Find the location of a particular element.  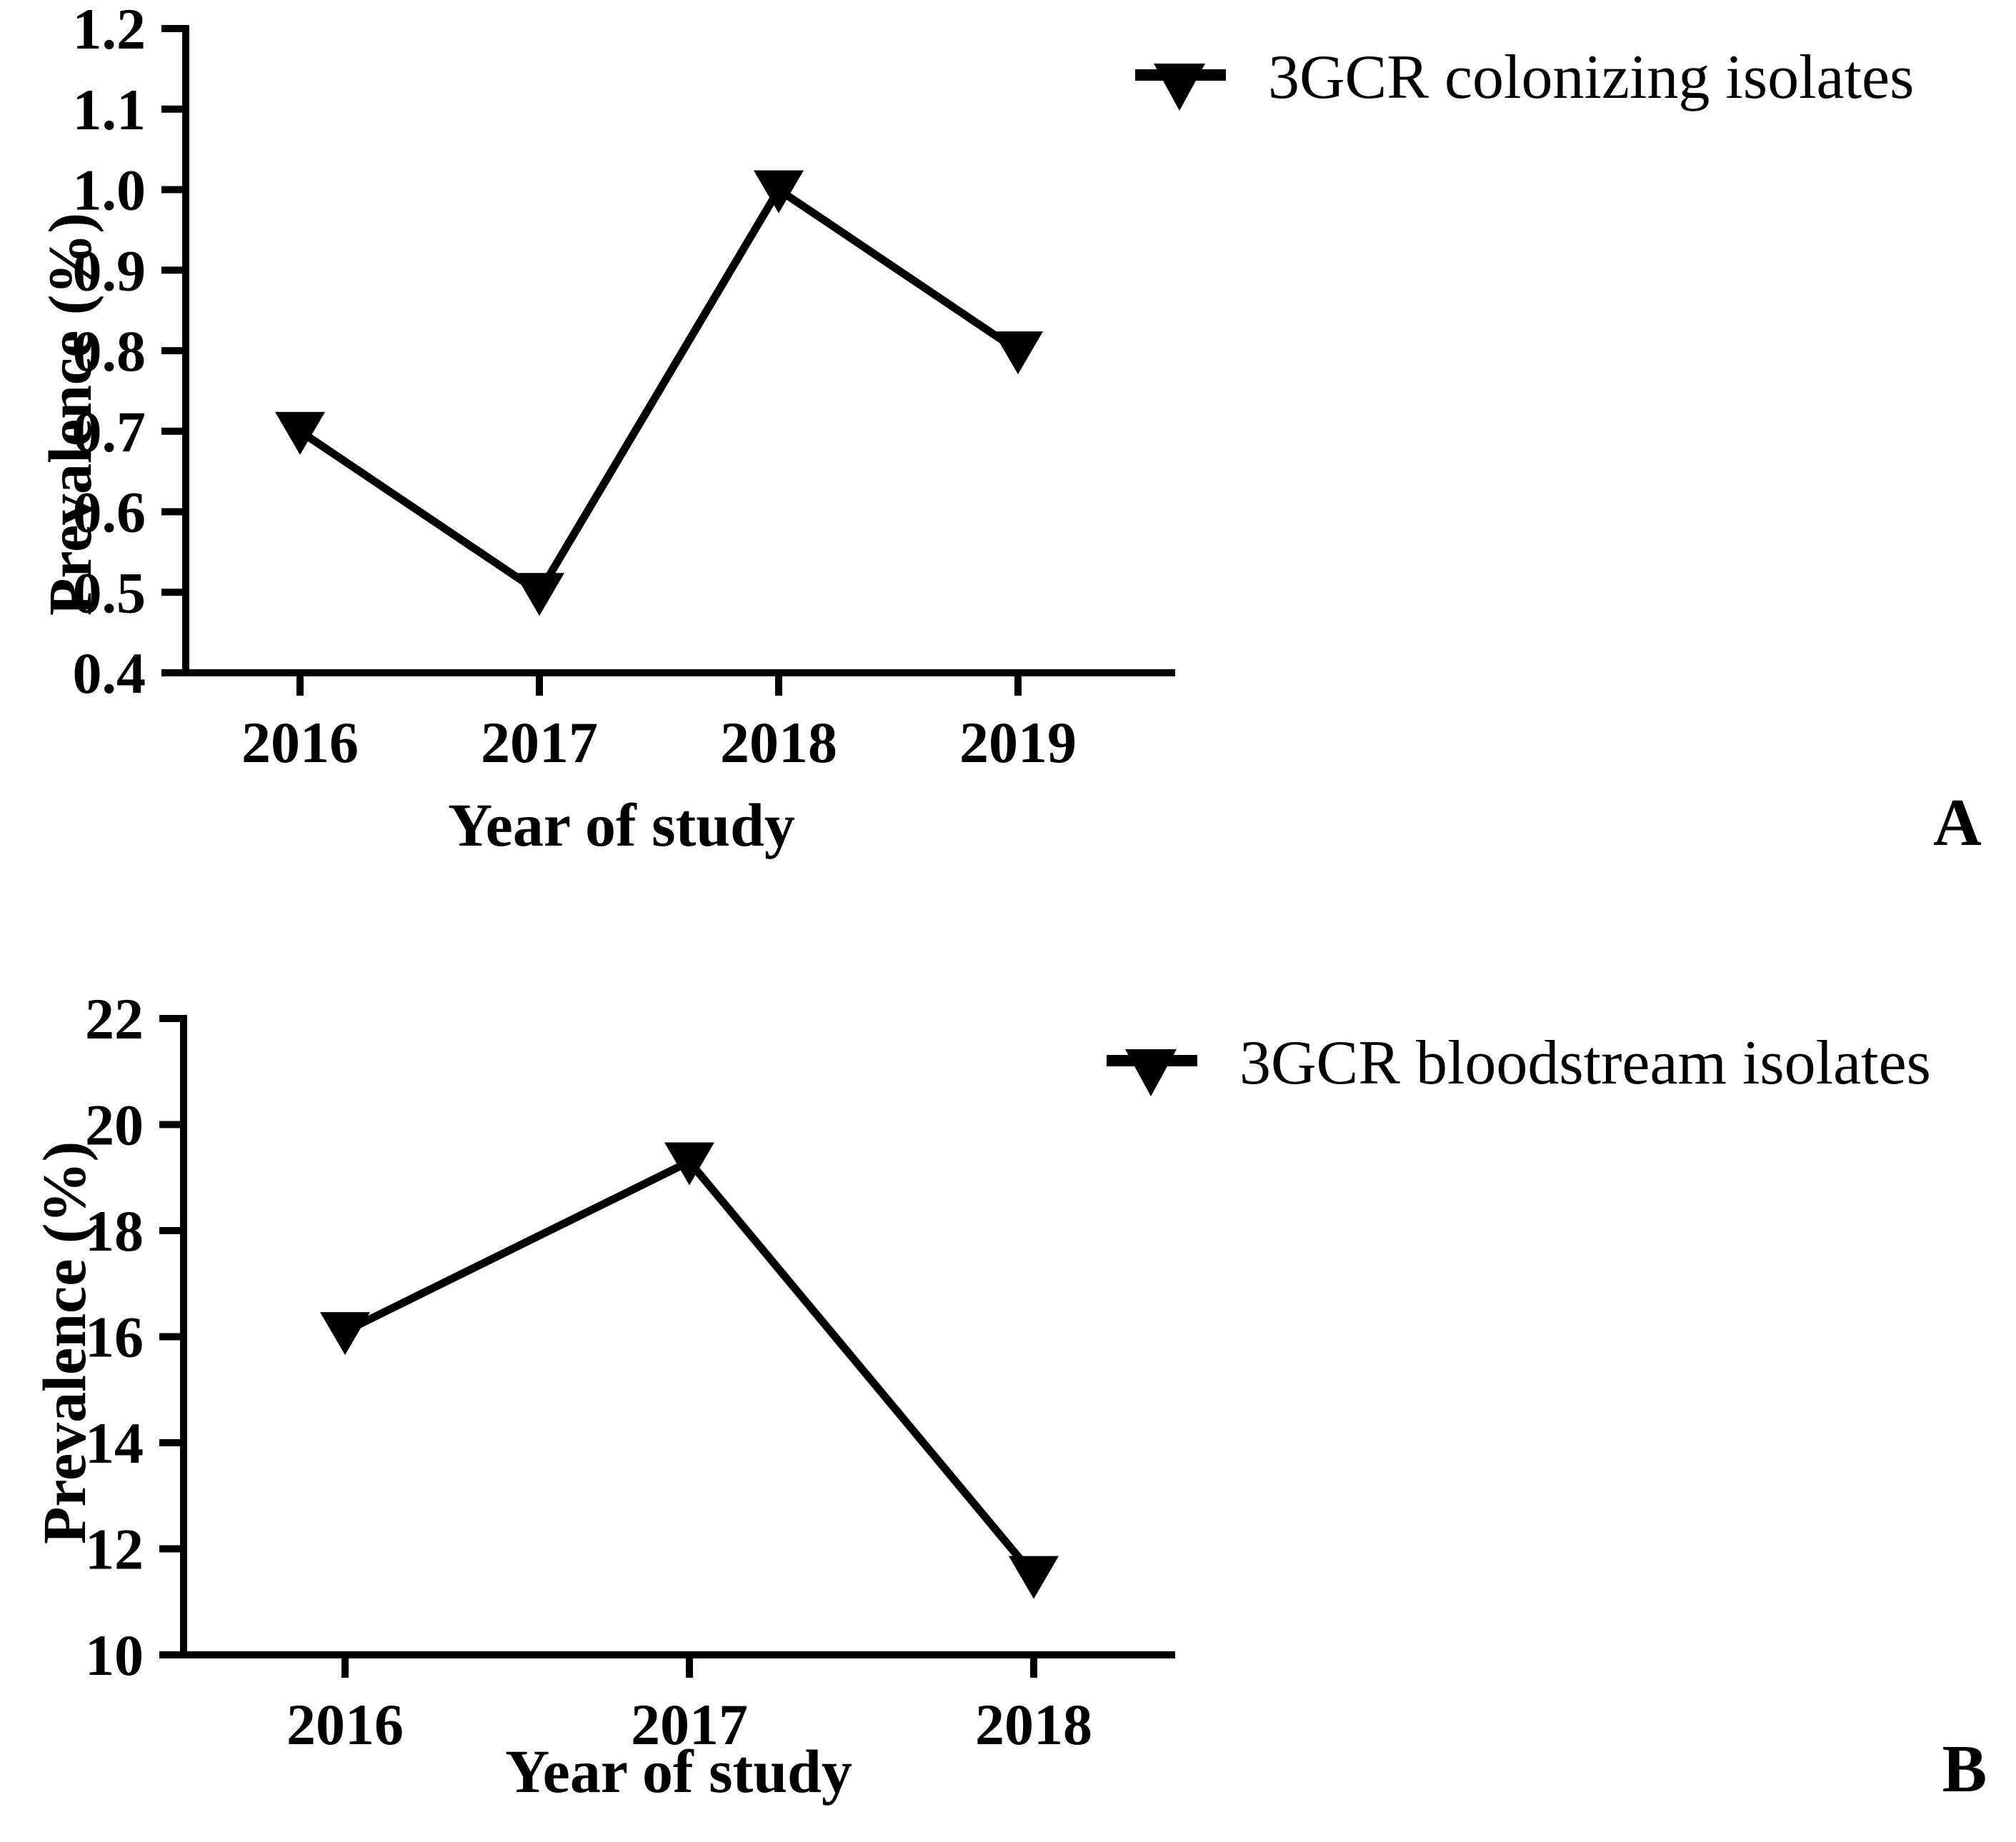

y-tick-label: 0.9 is located at coordinates (109, 270).